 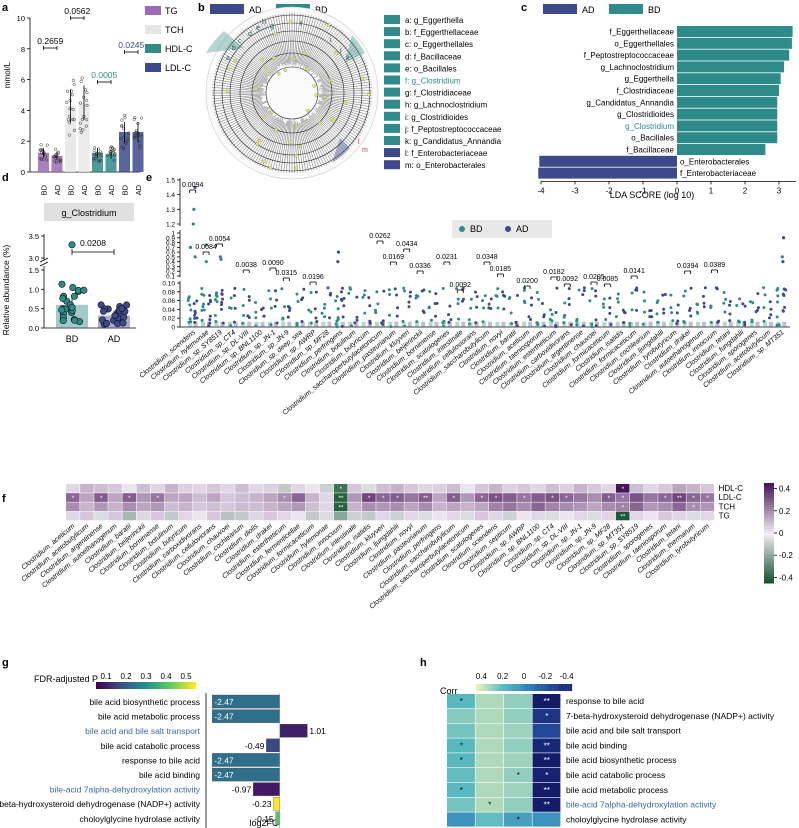 I want to click on e-pvalue-label: 0.0315, so click(x=287, y=273).